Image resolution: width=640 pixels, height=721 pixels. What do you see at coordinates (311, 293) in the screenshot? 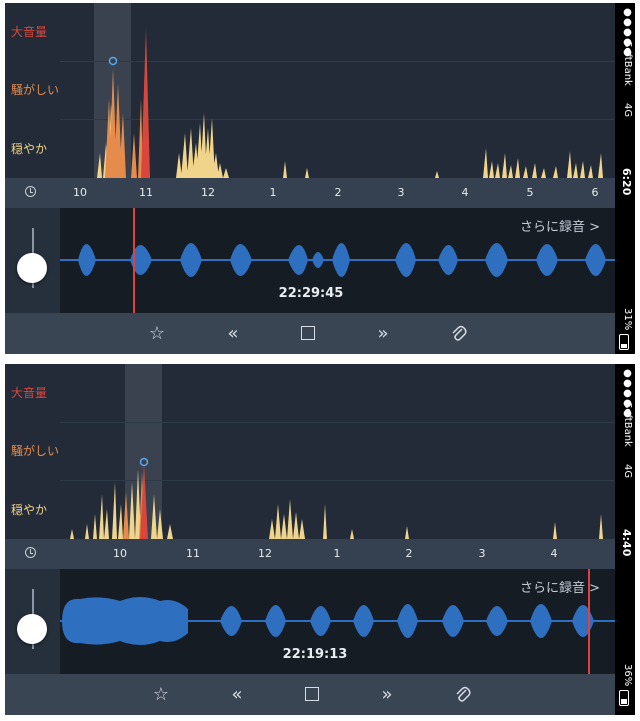
I see `playback-timecode: 22:29:45` at bounding box center [311, 293].